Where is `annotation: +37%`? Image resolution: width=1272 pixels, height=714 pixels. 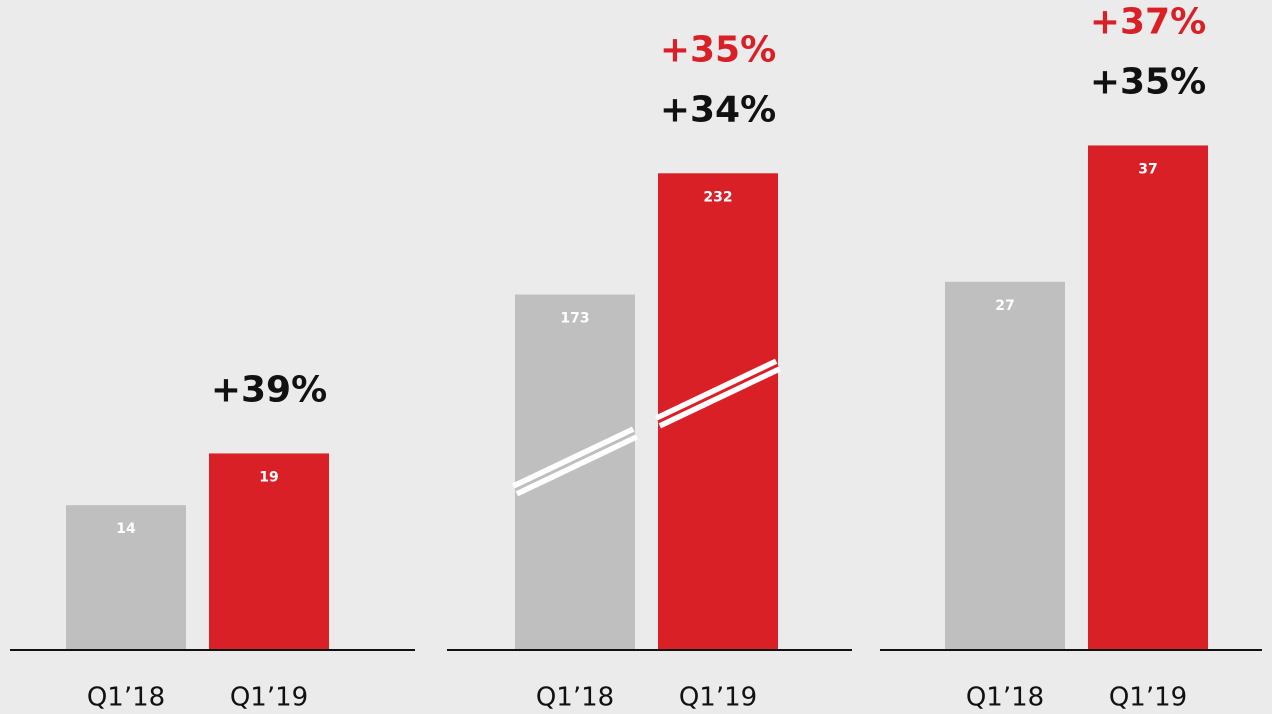 annotation: +37% is located at coordinates (1148, 21).